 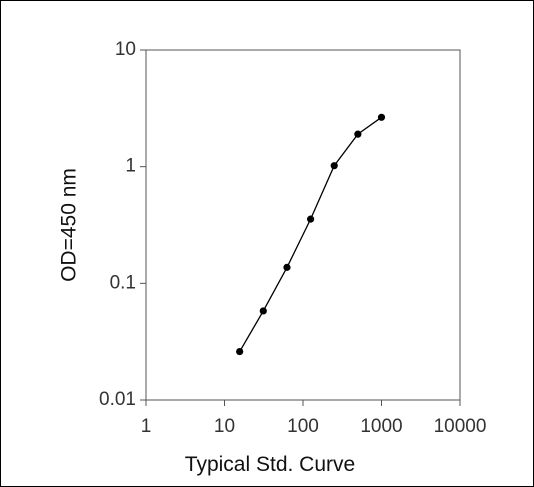 I want to click on x-tick-label: 100, so click(x=303, y=426).